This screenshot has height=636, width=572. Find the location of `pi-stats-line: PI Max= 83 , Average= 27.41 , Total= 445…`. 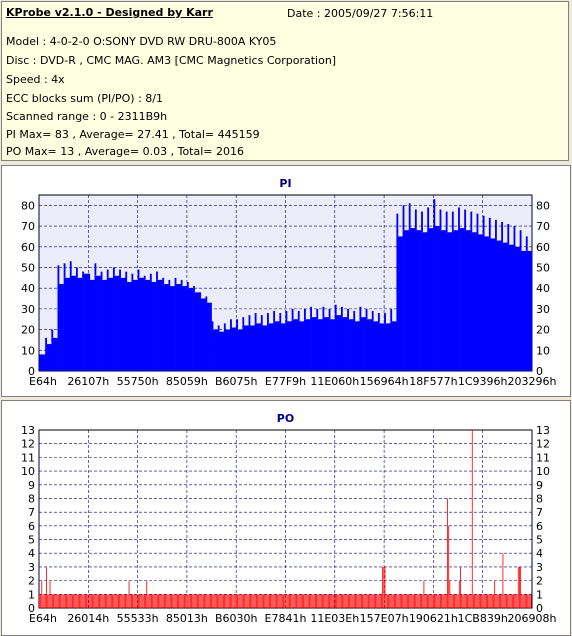

pi-stats-line: PI Max= 83 , Average= 27.41 , Total= 445… is located at coordinates (133, 134).